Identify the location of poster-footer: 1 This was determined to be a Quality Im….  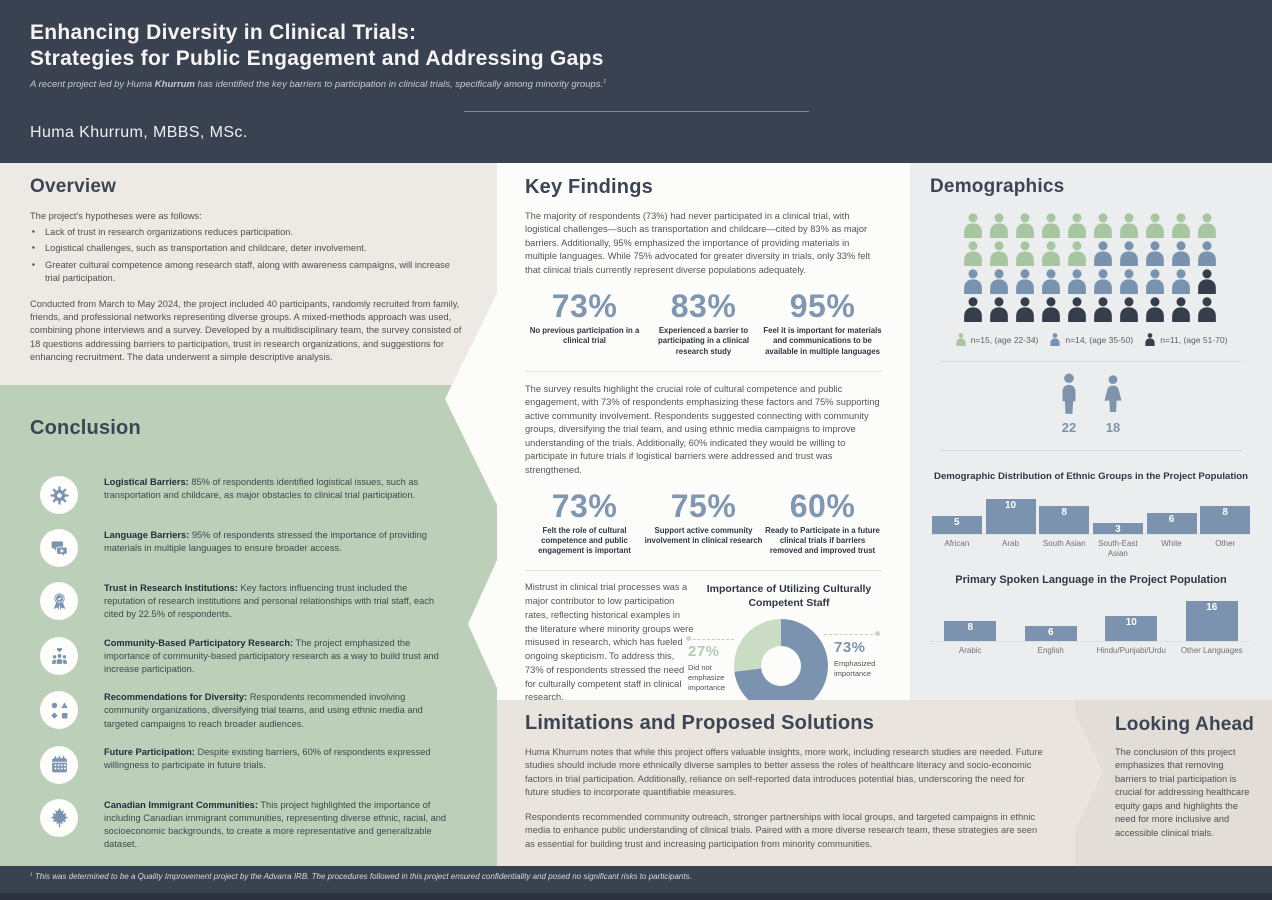
(636, 883).